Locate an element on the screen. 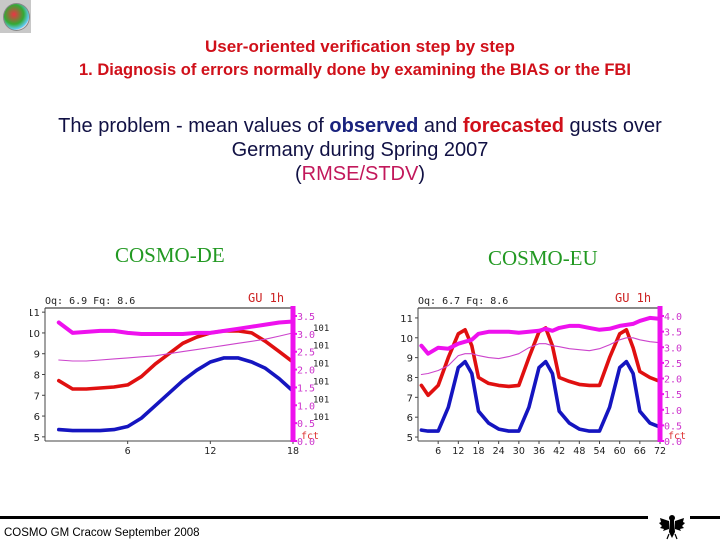 Image resolution: width=720 pixels, height=540 pixels. slide-title: User-oriented verification step by step is located at coordinates (360, 46).